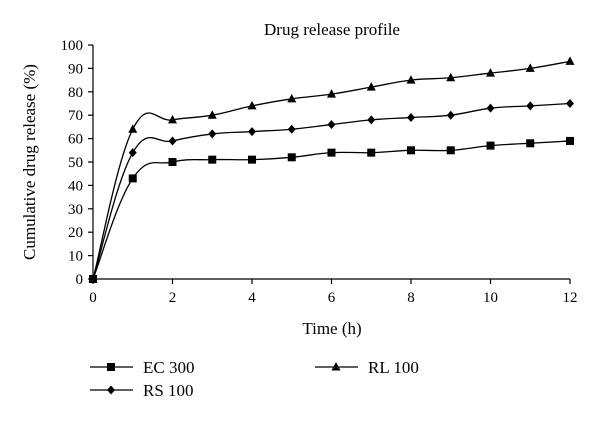 The height and width of the screenshot is (424, 600). Describe the element at coordinates (75, 93) in the screenshot. I see `y-tick-label: 80` at that location.